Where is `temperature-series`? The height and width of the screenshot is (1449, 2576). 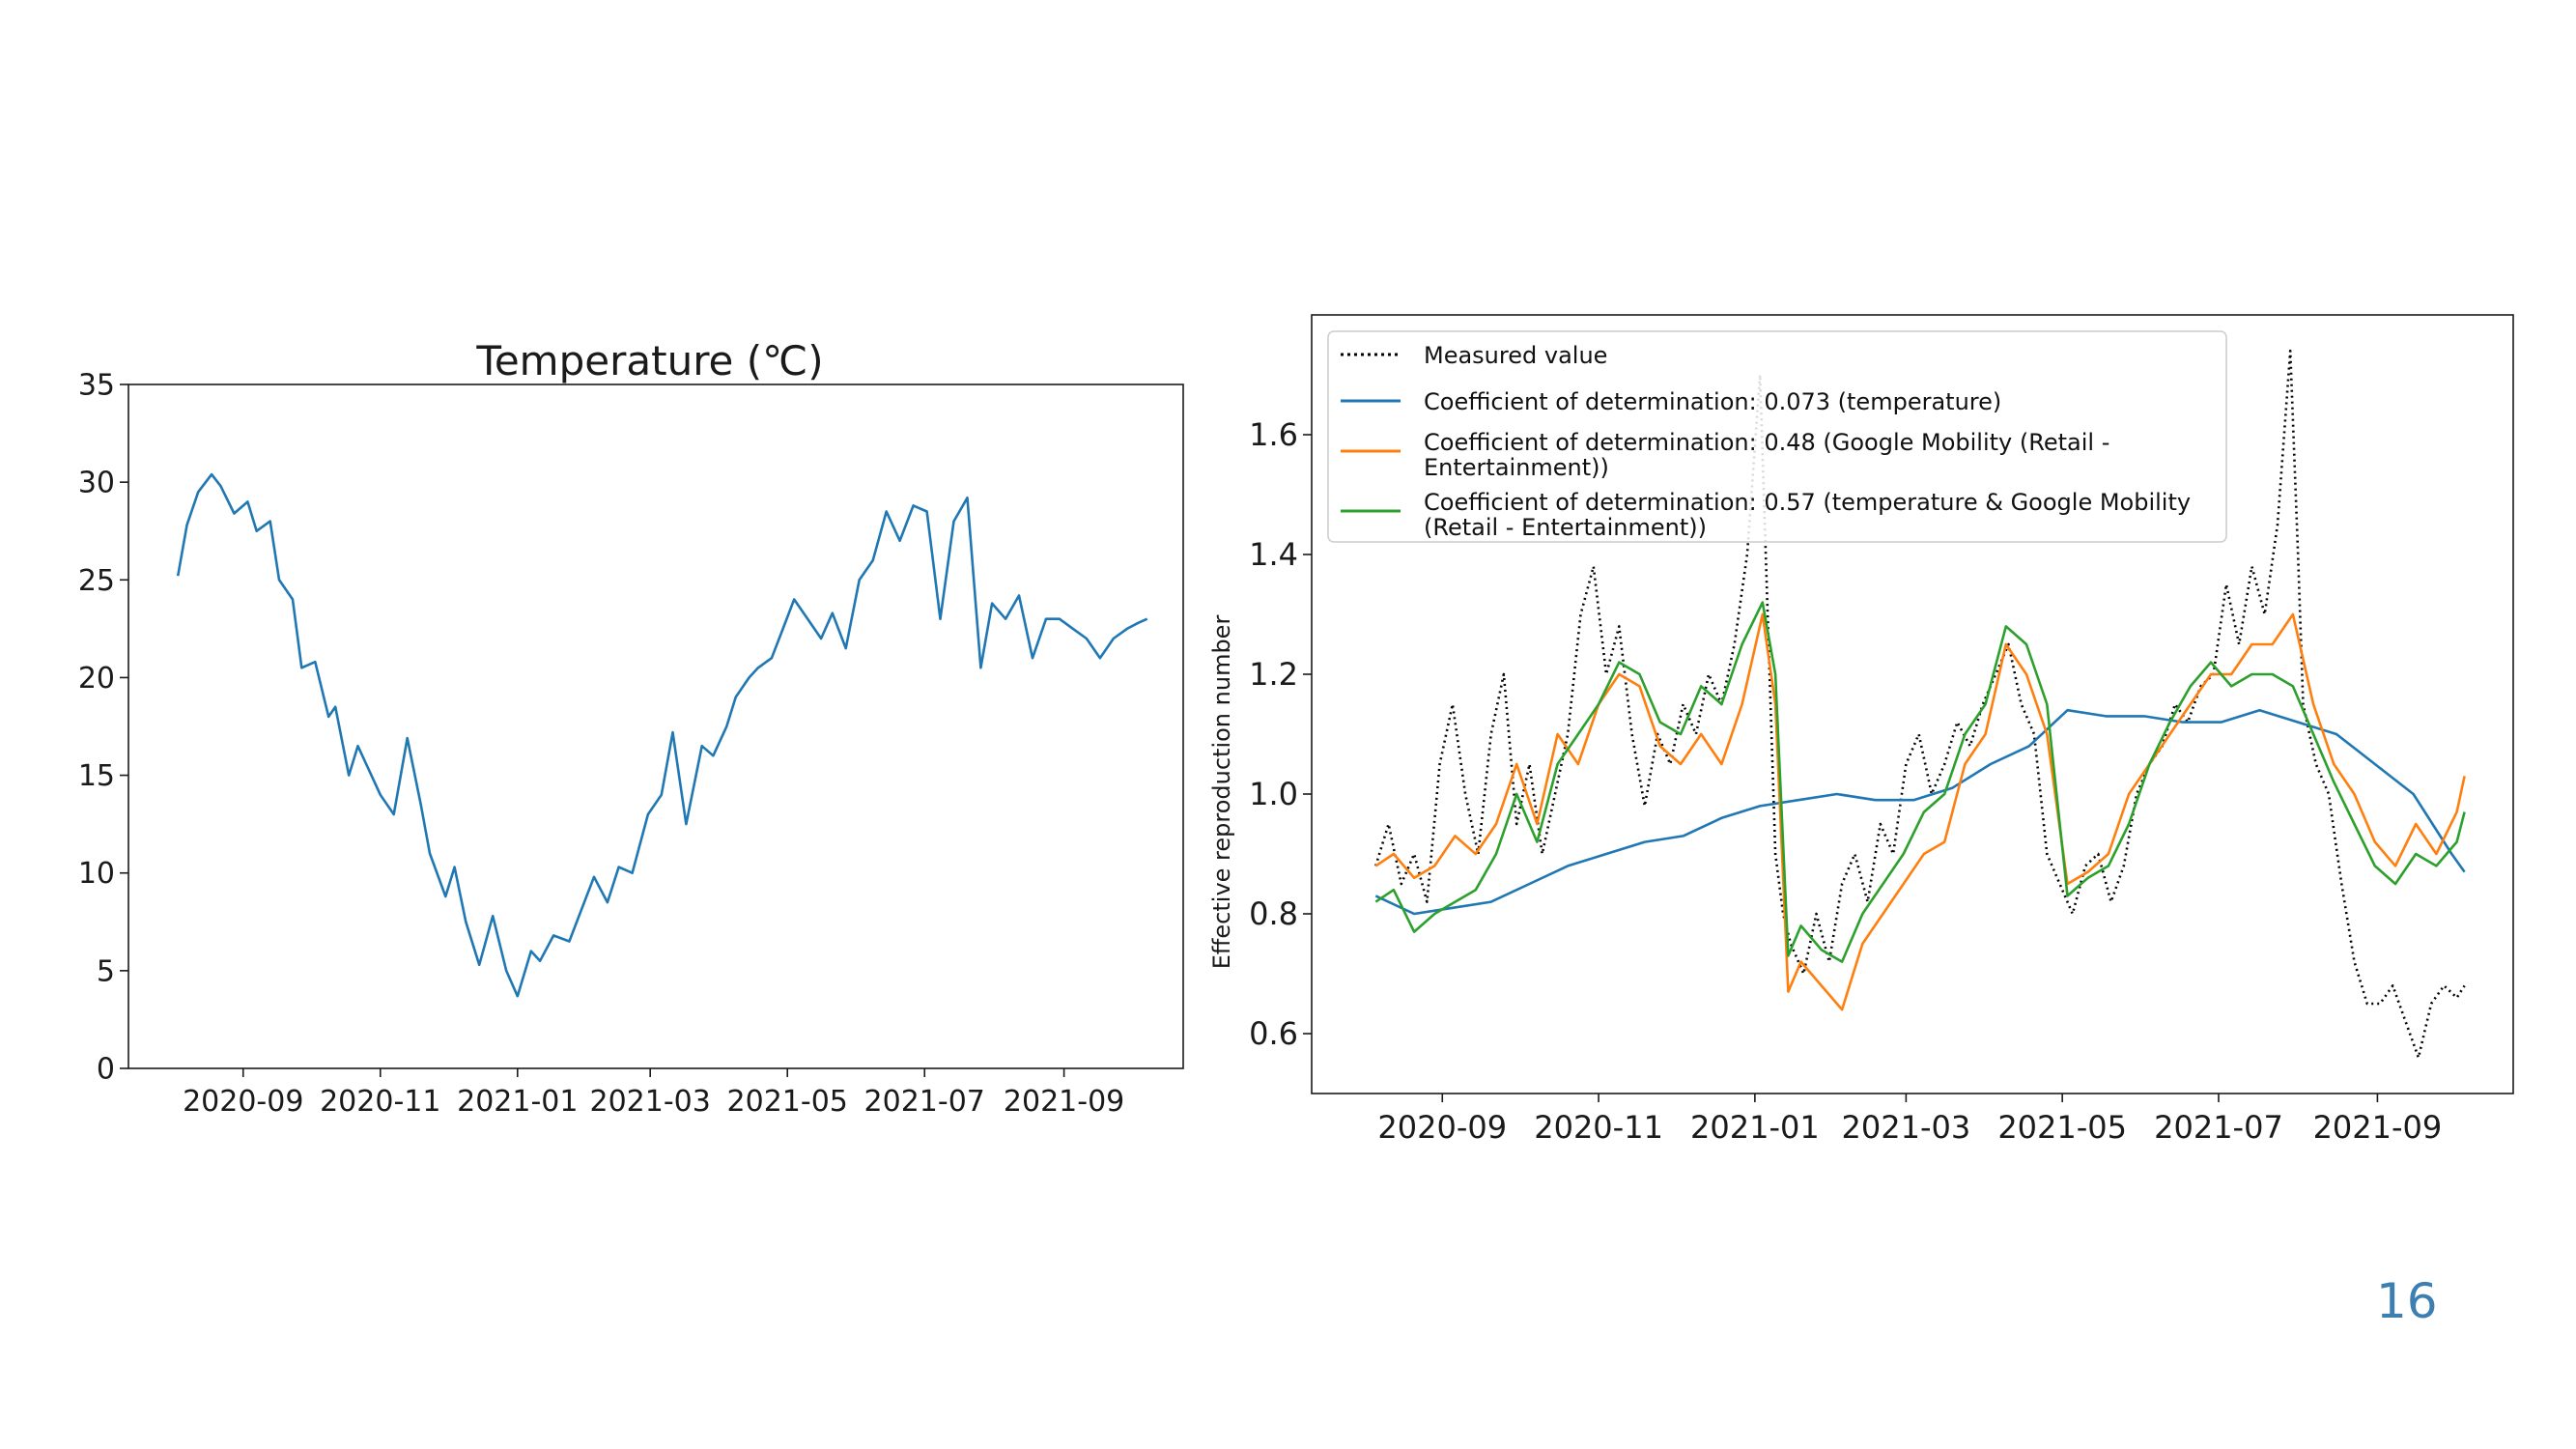 temperature-series is located at coordinates (662, 735).